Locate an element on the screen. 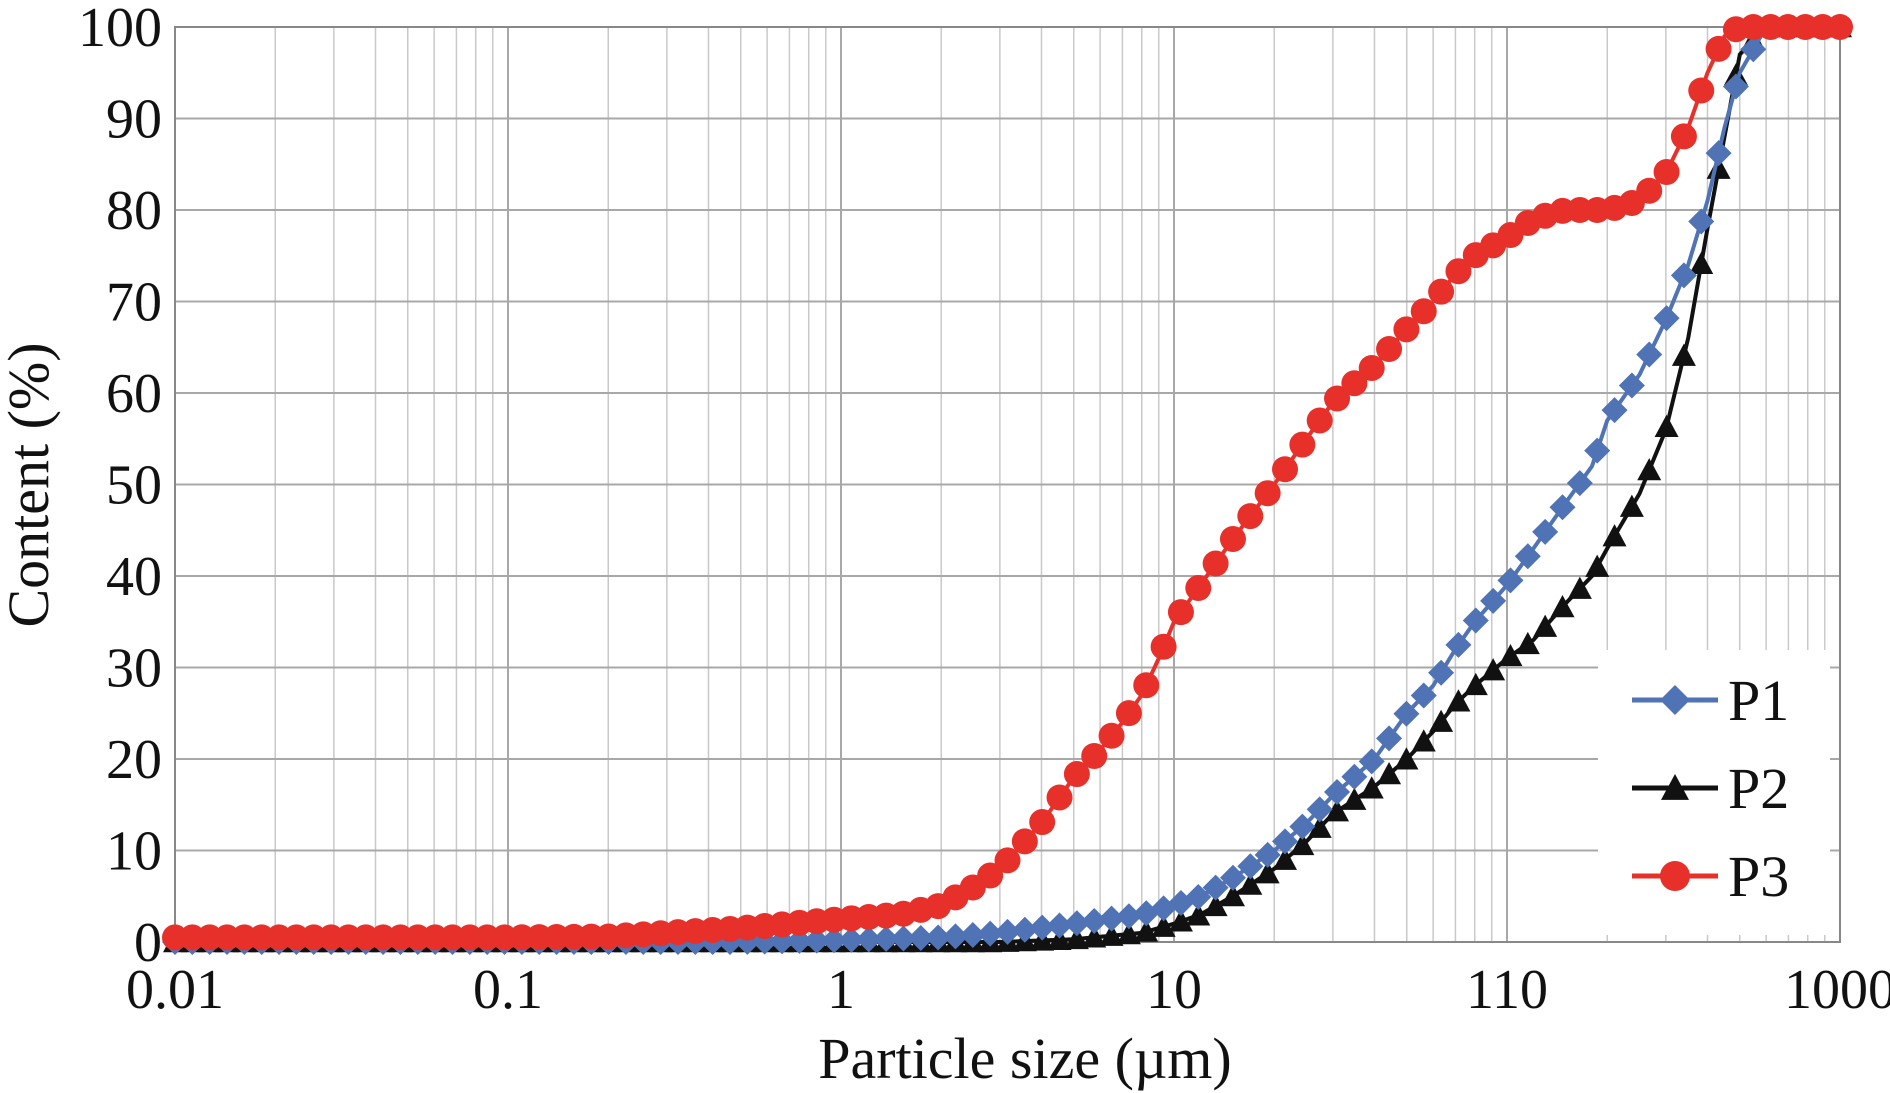 The width and height of the screenshot is (1890, 1093). legend-marker-p1 is located at coordinates (1675, 700).